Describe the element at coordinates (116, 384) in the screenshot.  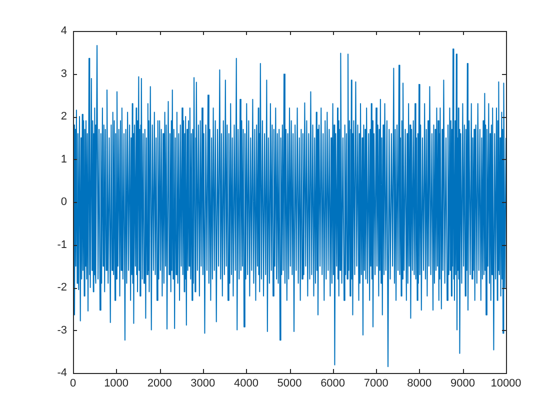
I see `x-tick-label: 1000` at that location.